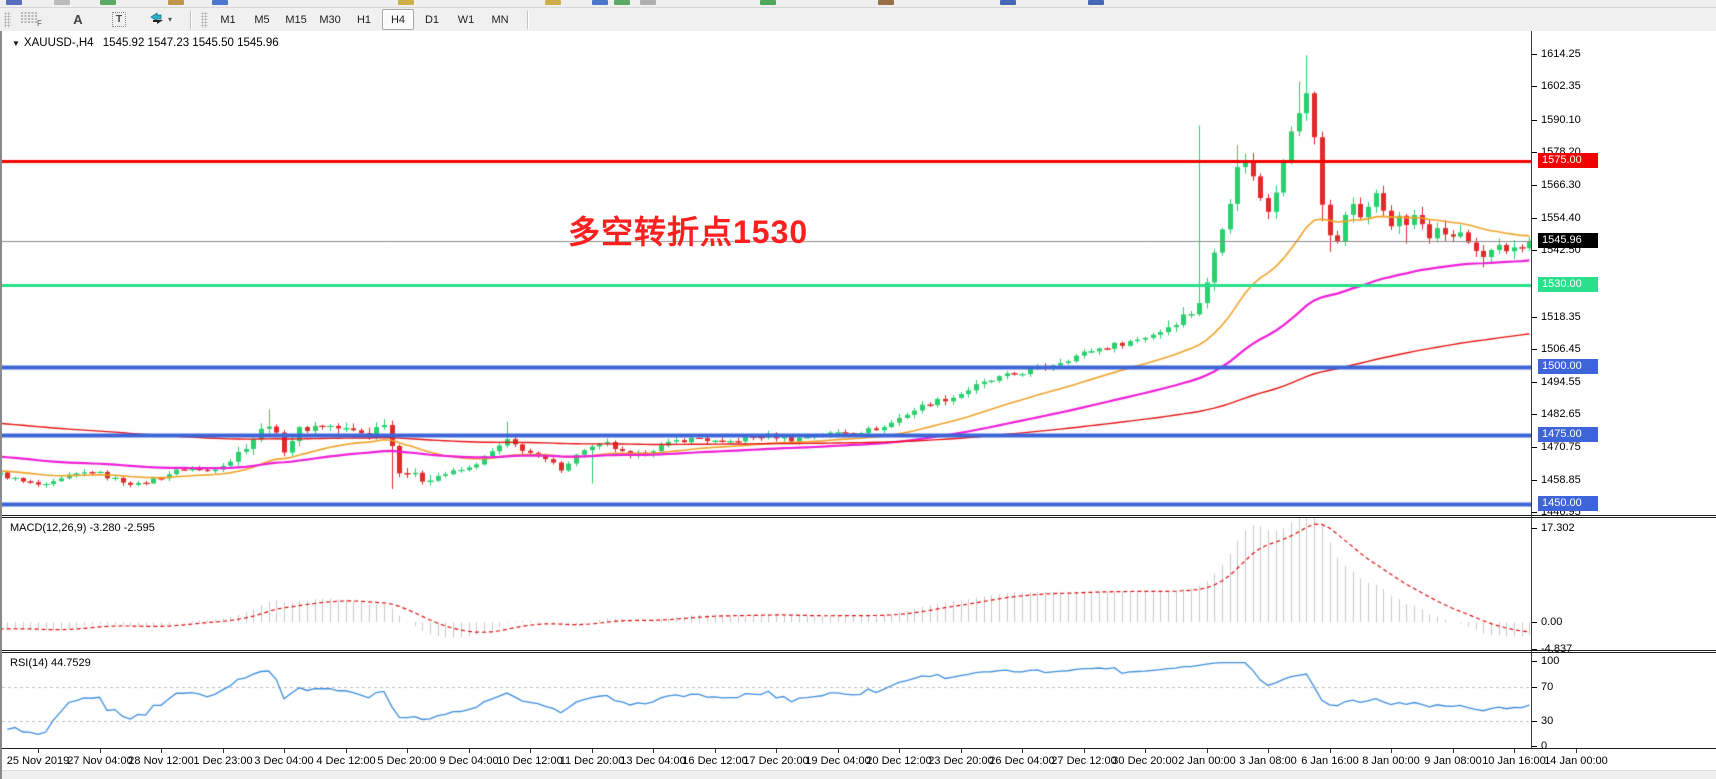  Describe the element at coordinates (170, 19) in the screenshot. I see `chevron-down-icon: ▾` at that location.